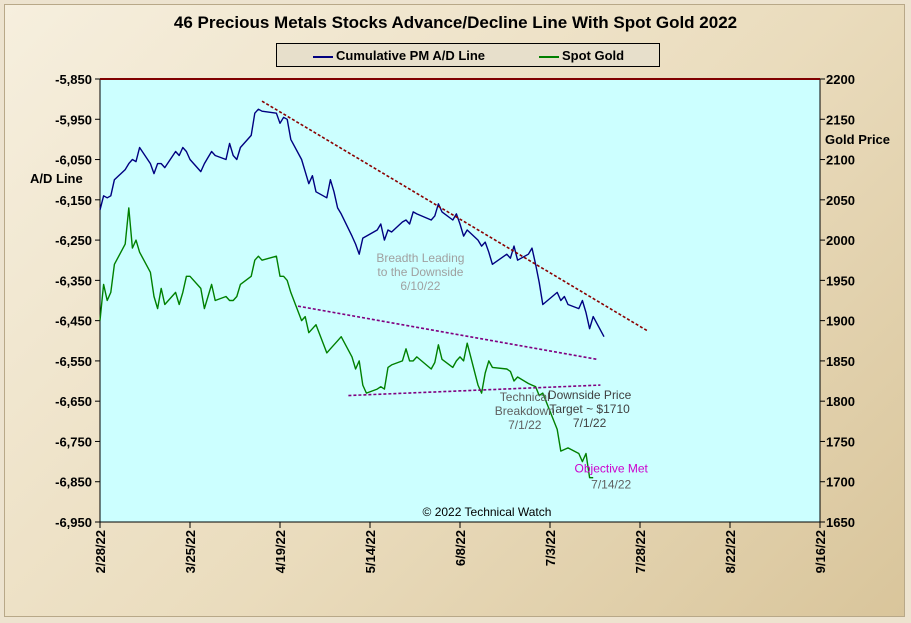  What do you see at coordinates (550, 548) in the screenshot?
I see `x-tick-label: 7/3/22` at bounding box center [550, 548].